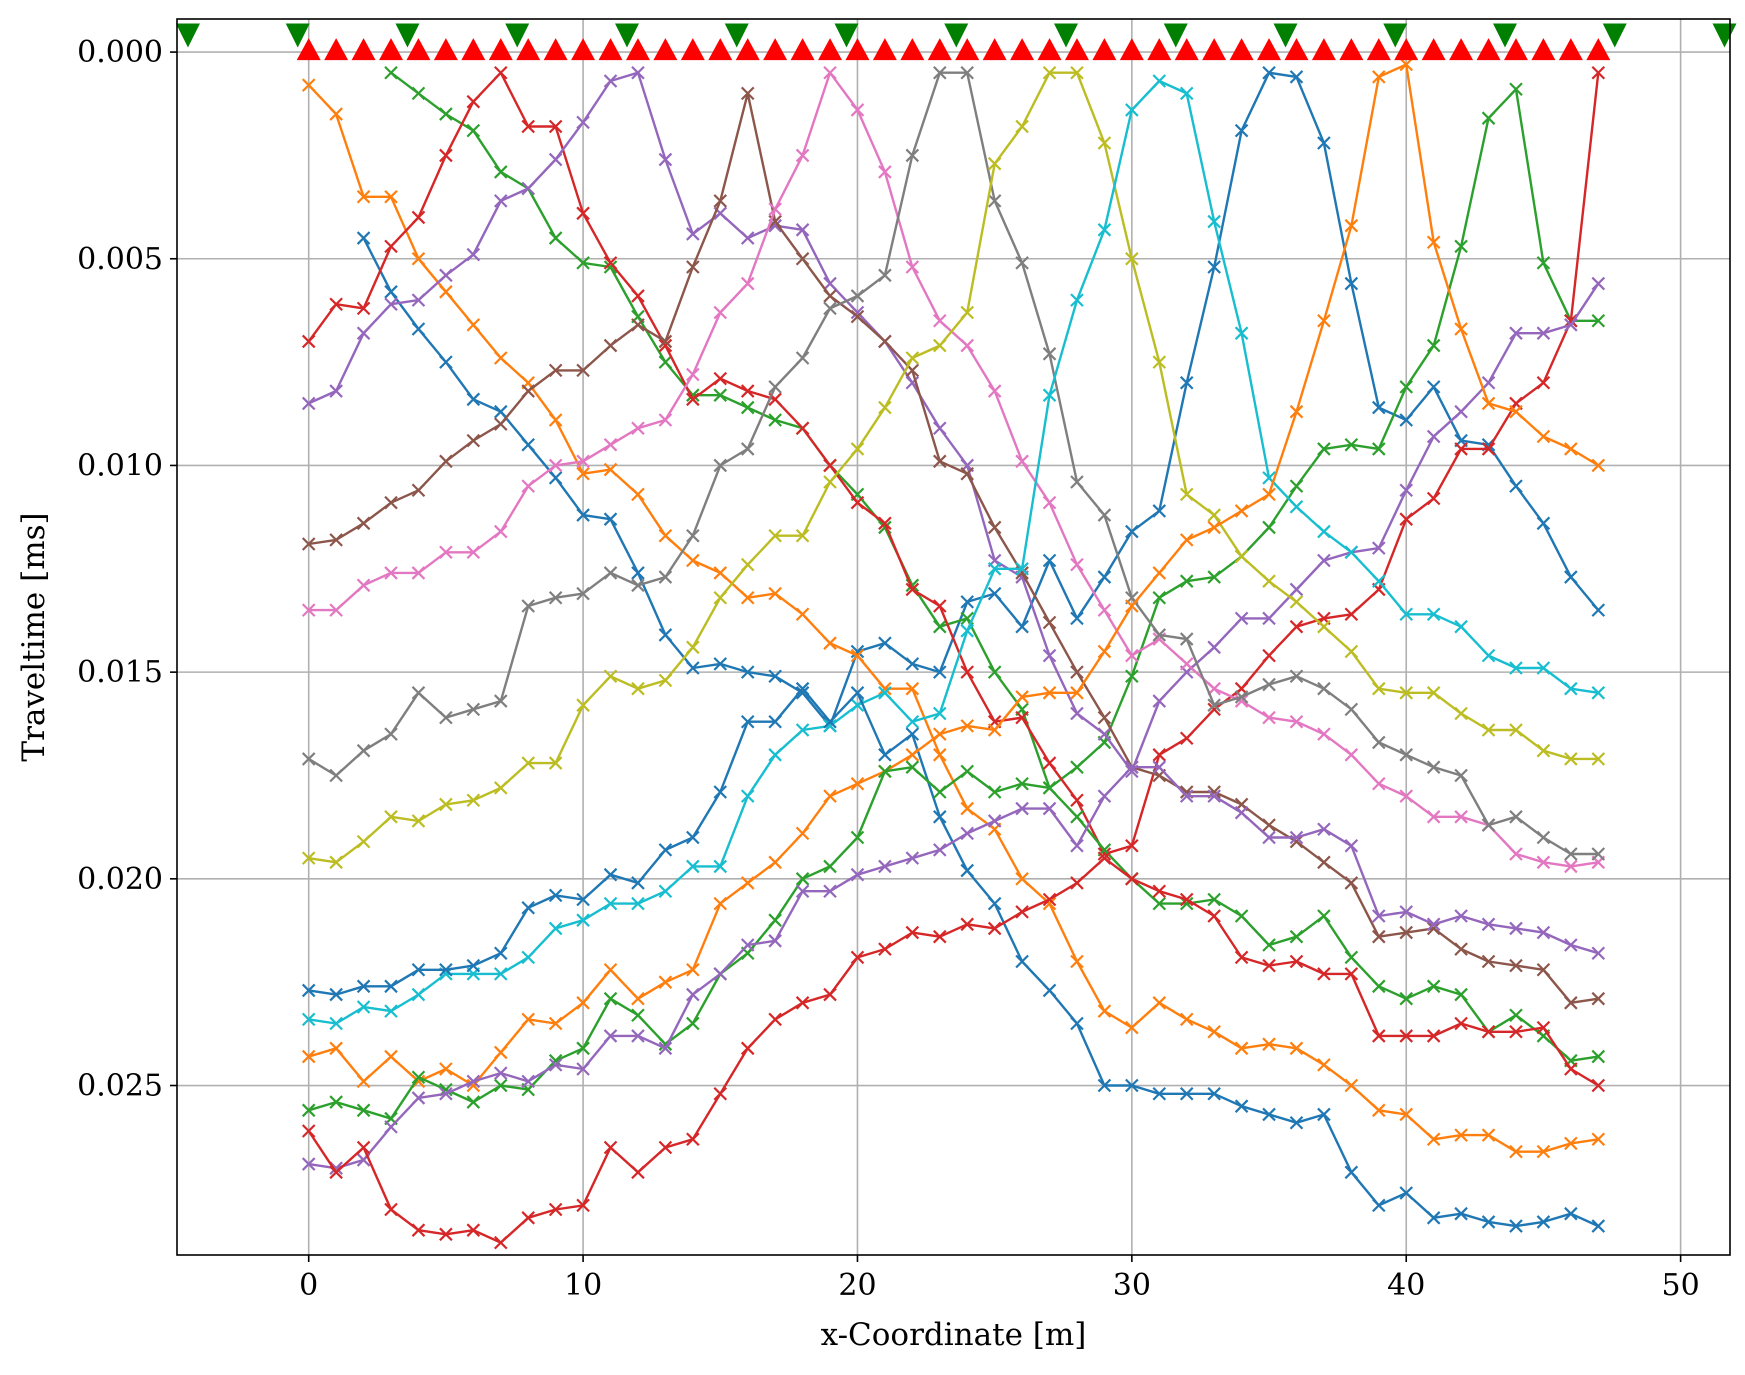 This screenshot has height=1375, width=1745. I want to click on y-tick-label: 0.000, so click(120, 52).